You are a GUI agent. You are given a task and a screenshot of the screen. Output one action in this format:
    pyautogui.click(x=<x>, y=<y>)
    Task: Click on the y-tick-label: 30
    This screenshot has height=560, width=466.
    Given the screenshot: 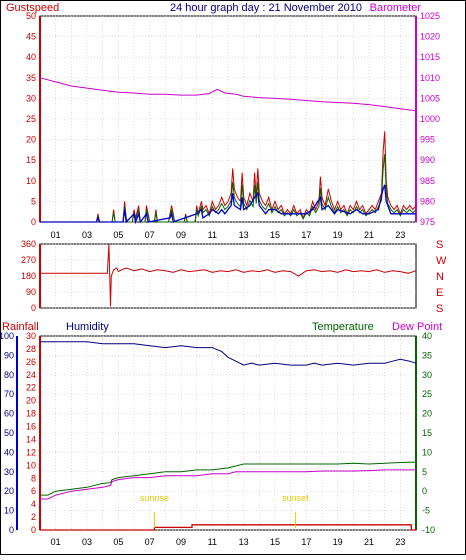 What is the action you would take?
    pyautogui.click(x=31, y=98)
    